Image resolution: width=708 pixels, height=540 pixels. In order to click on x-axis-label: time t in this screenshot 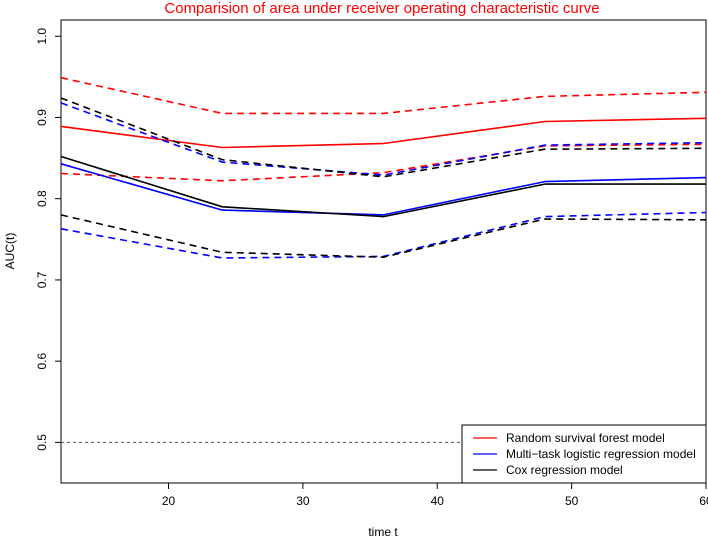, I will do `click(383, 532)`.